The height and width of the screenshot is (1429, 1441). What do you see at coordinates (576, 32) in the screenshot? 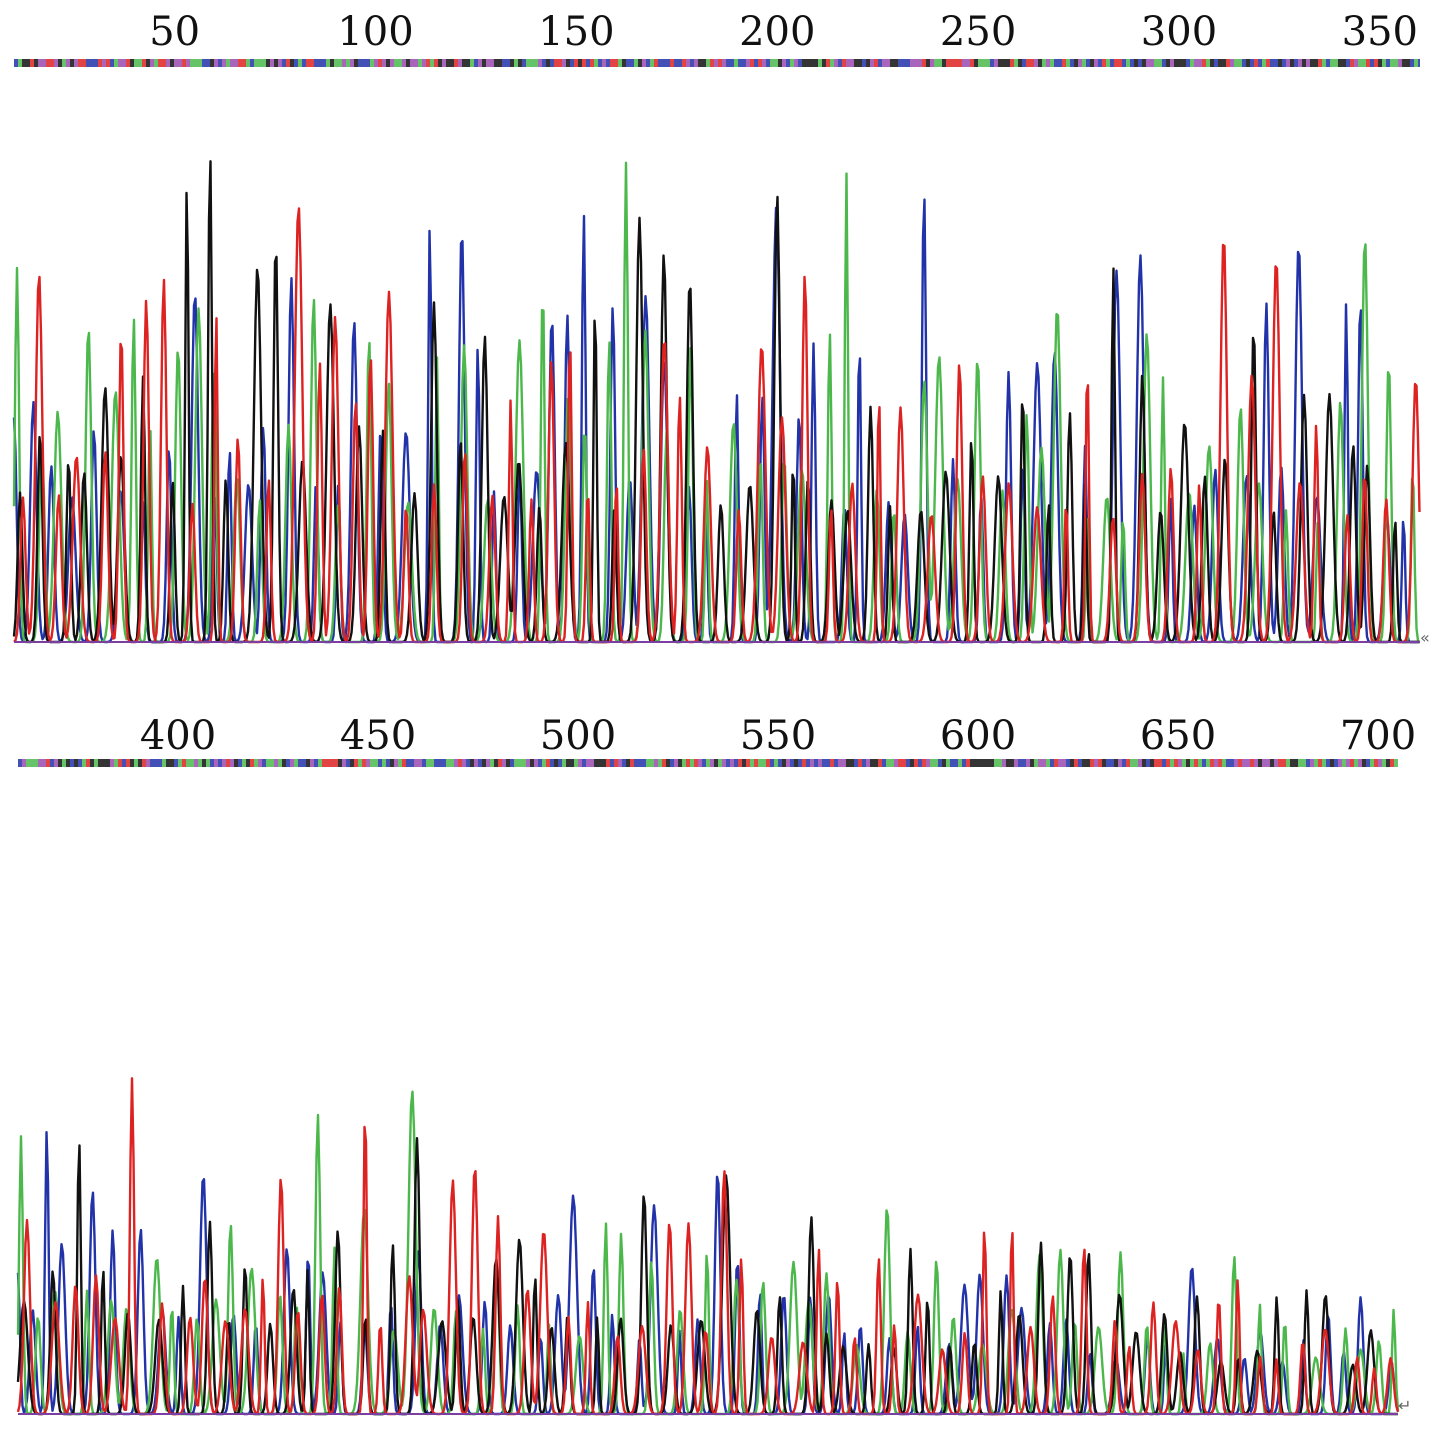
I see `tick-label: 150` at bounding box center [576, 32].